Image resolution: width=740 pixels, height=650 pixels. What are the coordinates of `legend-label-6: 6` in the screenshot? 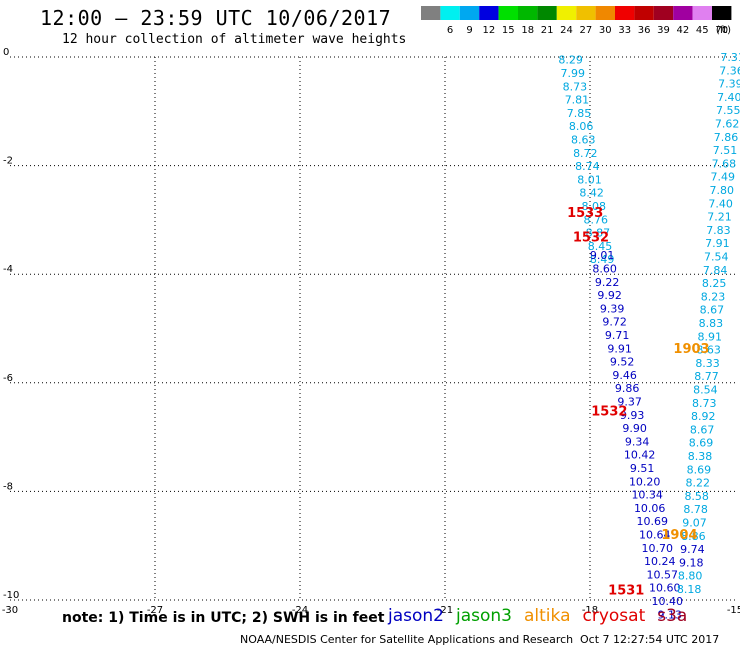 It's located at (450, 30).